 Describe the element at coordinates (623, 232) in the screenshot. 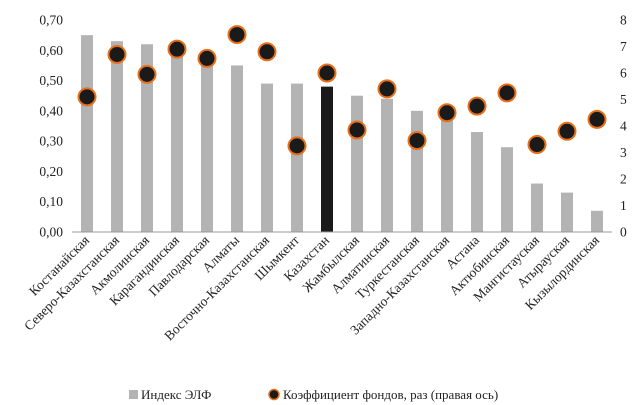

I see `right-tick-label: 0` at that location.